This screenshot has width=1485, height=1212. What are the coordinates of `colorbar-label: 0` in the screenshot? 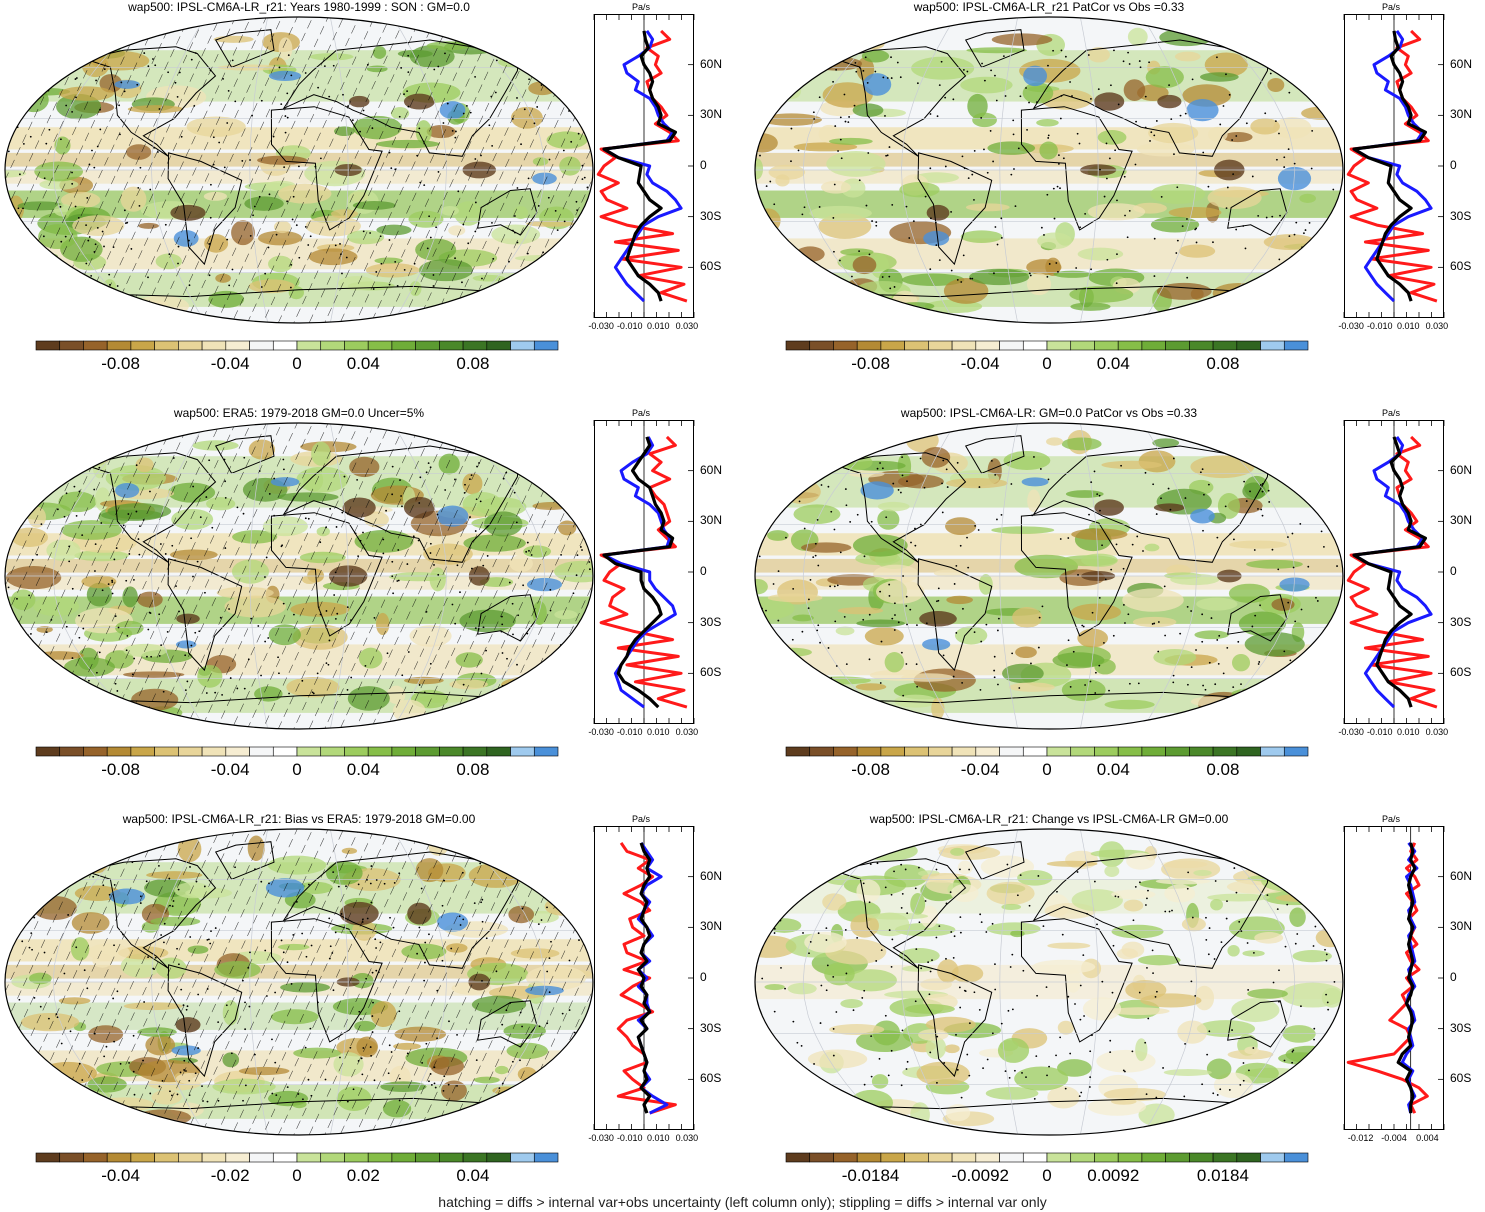 It's located at (297, 1175).